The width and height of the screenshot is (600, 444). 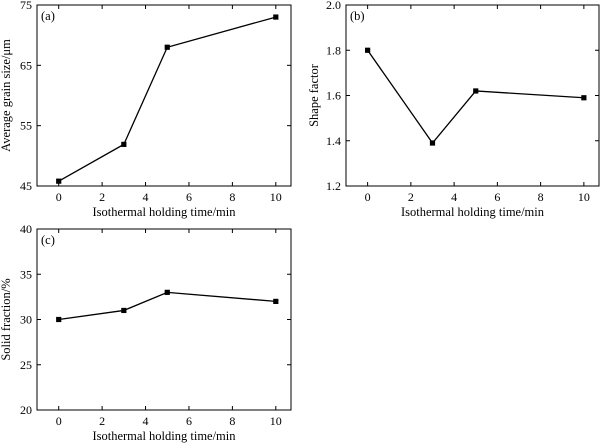 I want to click on y-tick-label: 1.2, so click(x=333, y=186).